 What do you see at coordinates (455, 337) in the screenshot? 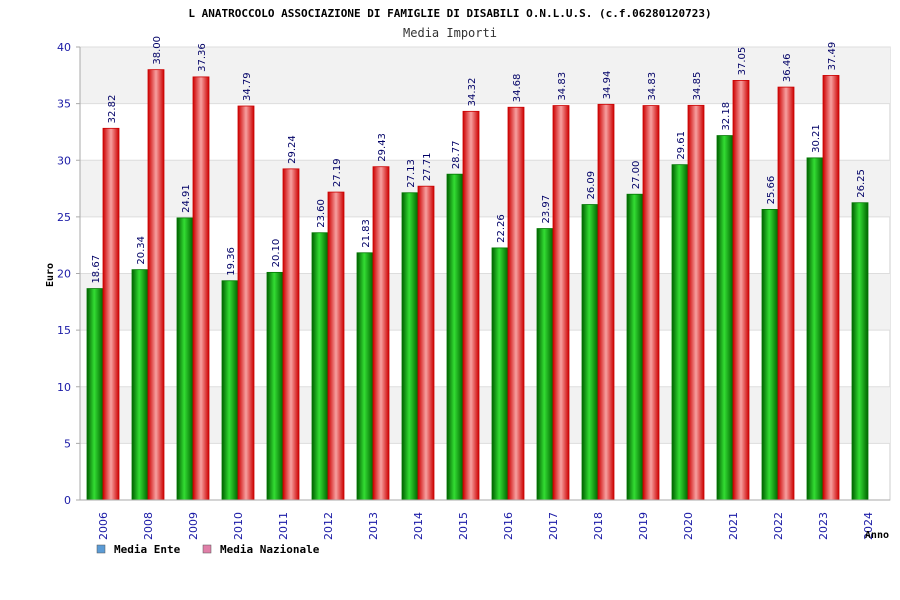
I see `bar-media-ente-2015` at bounding box center [455, 337].